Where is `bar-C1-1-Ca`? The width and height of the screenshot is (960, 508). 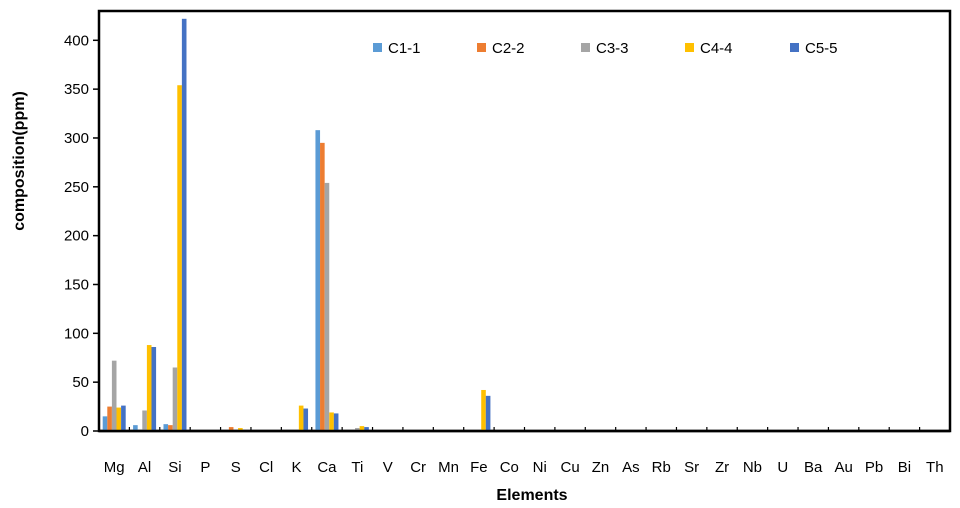
bar-C1-1-Ca is located at coordinates (318, 280).